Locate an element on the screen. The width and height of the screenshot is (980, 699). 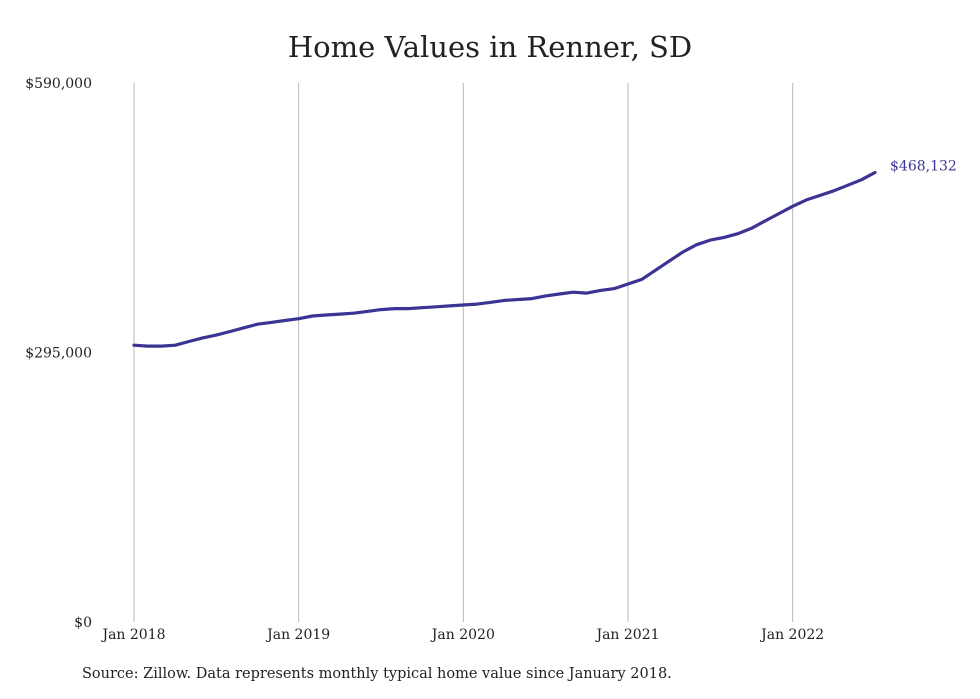
x-tick-label: Jan 2020 is located at coordinates (462, 635).